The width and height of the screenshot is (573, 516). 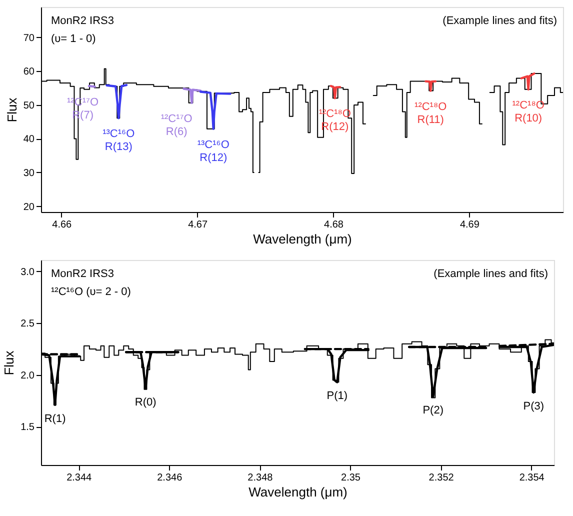 What do you see at coordinates (337, 396) in the screenshot?
I see `annotation: P(1)` at bounding box center [337, 396].